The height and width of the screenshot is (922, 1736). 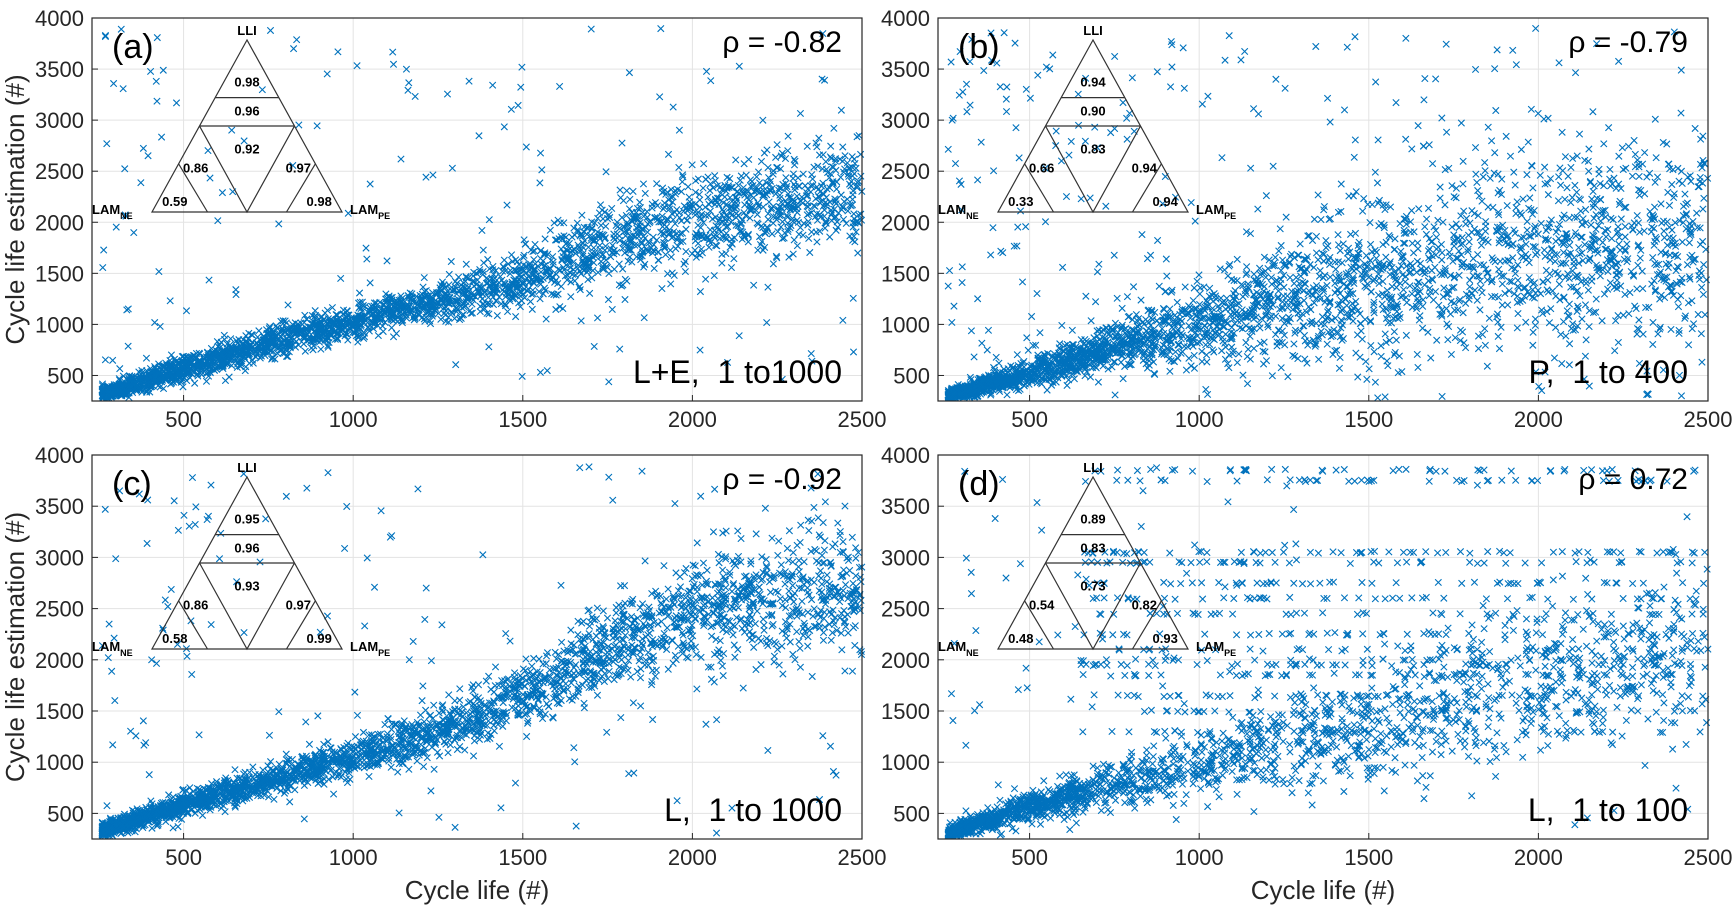 What do you see at coordinates (133, 47) in the screenshot?
I see `panel-label: (a)` at bounding box center [133, 47].